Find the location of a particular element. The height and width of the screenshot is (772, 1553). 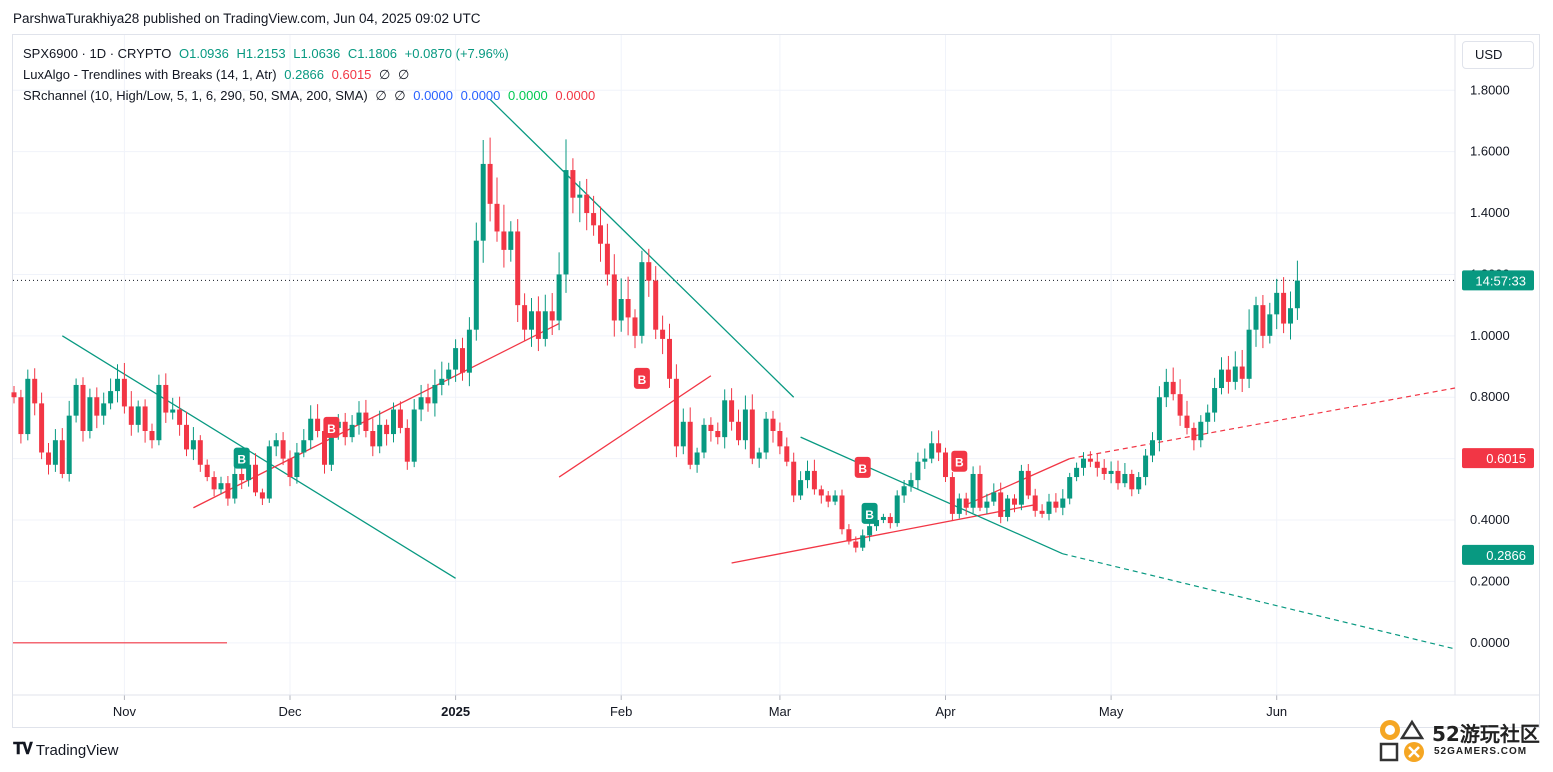

legend-indicator1-value2: 0.6015 is located at coordinates (351, 74).